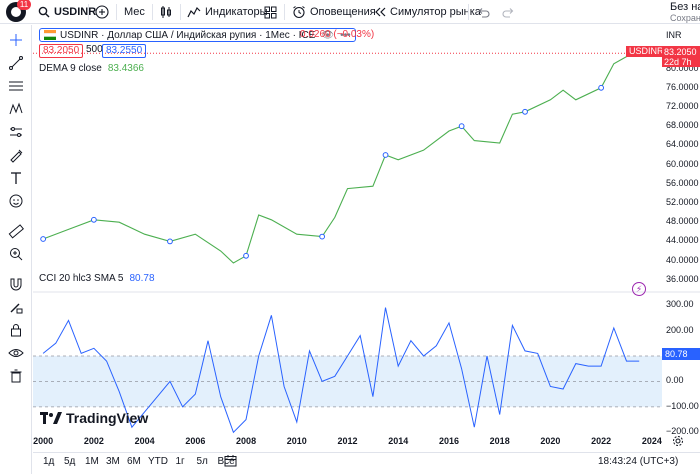 This screenshot has width=700, height=474. I want to click on redo-button, so click(508, 12).